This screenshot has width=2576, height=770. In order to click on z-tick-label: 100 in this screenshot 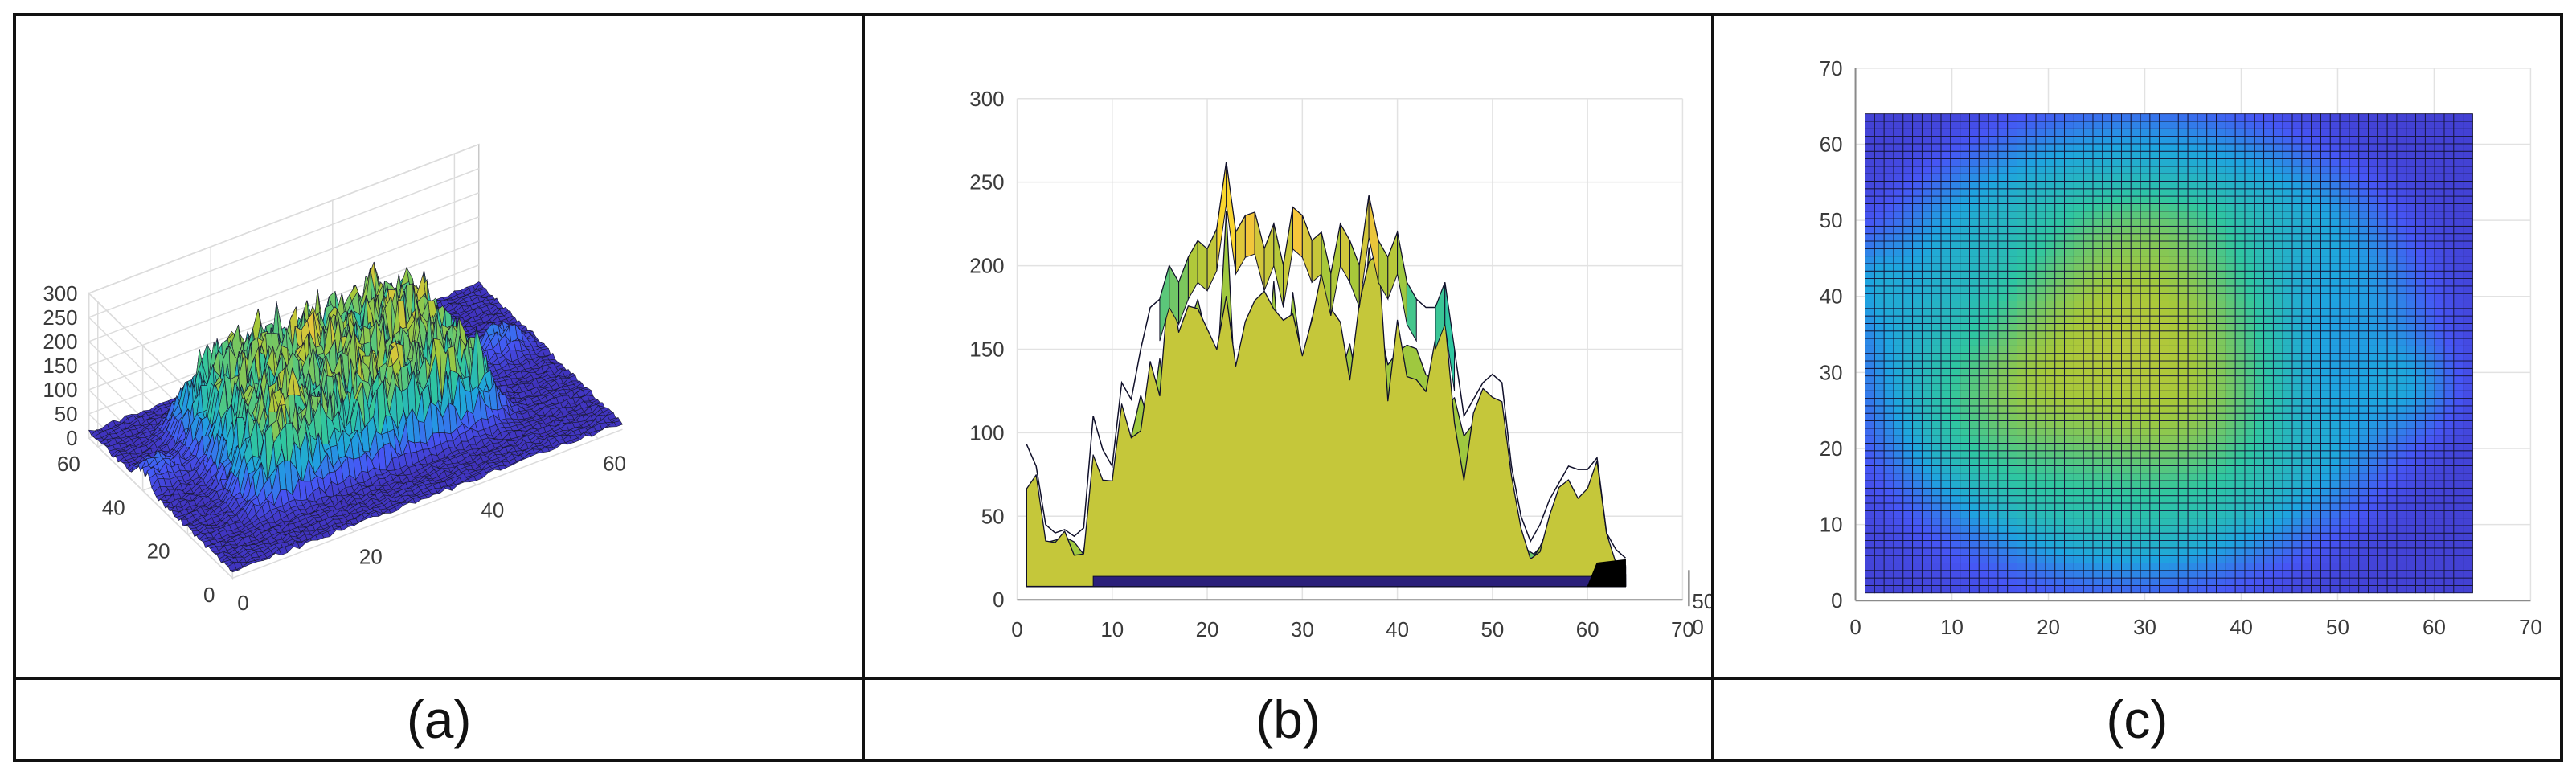, I will do `click(60, 390)`.